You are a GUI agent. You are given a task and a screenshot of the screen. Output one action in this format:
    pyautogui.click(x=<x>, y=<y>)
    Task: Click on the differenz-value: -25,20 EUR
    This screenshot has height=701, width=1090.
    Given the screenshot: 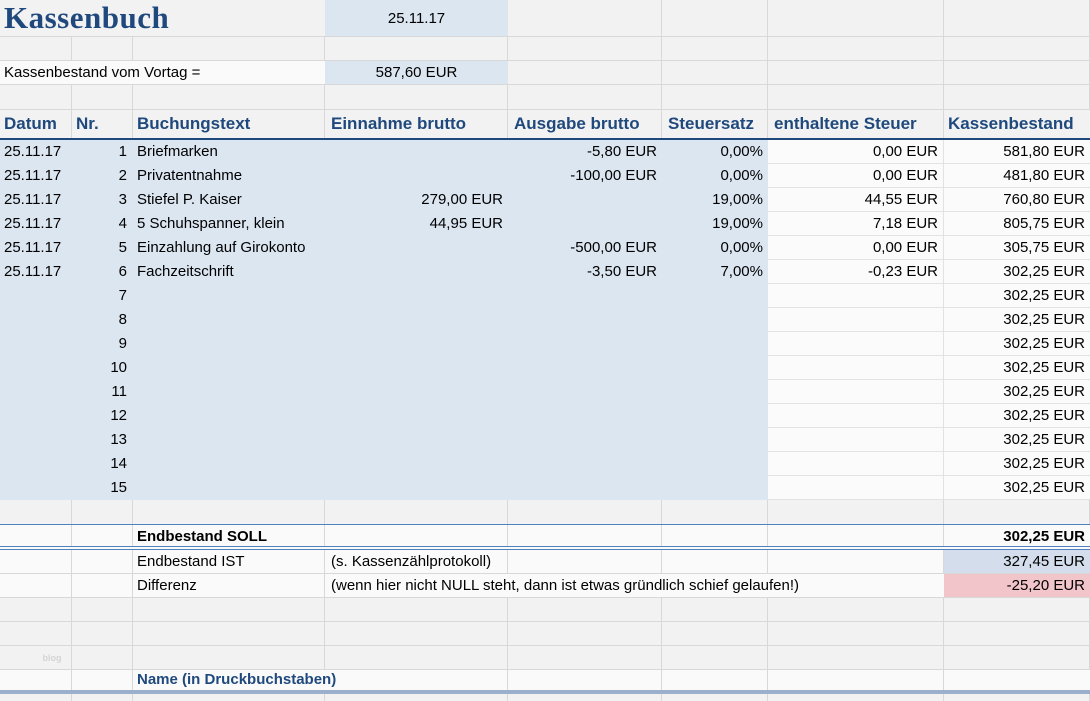 What is the action you would take?
    pyautogui.click(x=1017, y=586)
    